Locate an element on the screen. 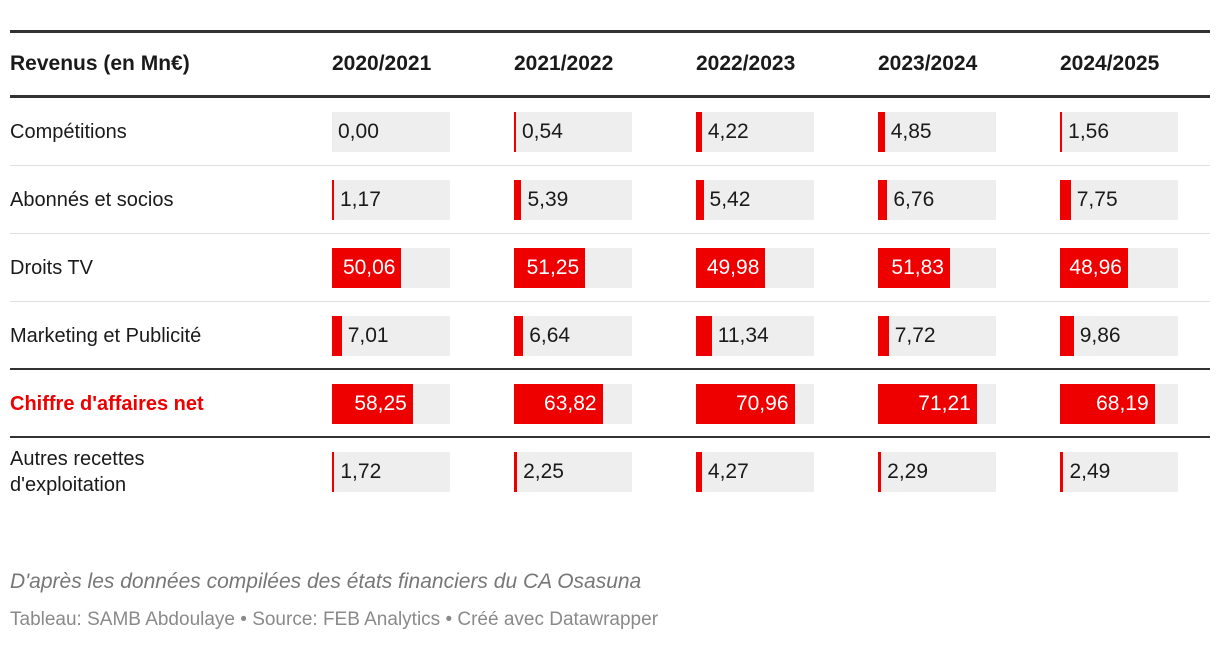 The image size is (1220, 646). header-year-2023-2024: 2023/2024 is located at coordinates (928, 63).